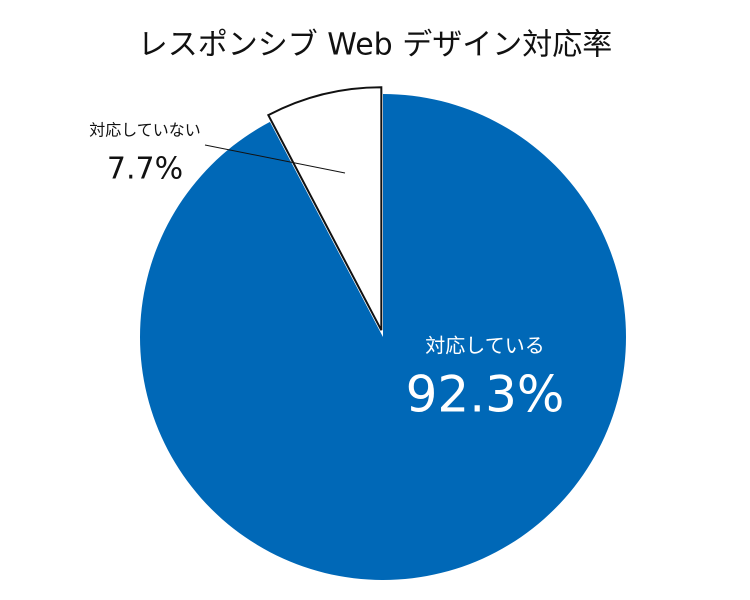 Image resolution: width=750 pixels, height=600 pixels. Describe the element at coordinates (275, 159) in the screenshot. I see `leader-line` at that location.